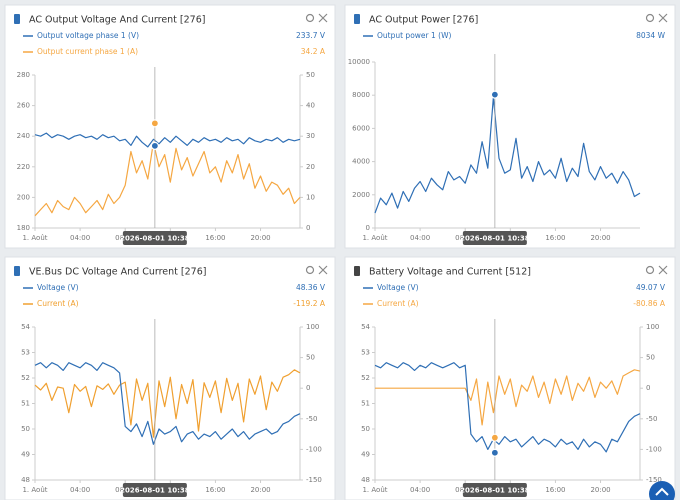 The width and height of the screenshot is (680, 500). What do you see at coordinates (313, 51) in the screenshot?
I see `legend-reading: 34.2 A` at bounding box center [313, 51].